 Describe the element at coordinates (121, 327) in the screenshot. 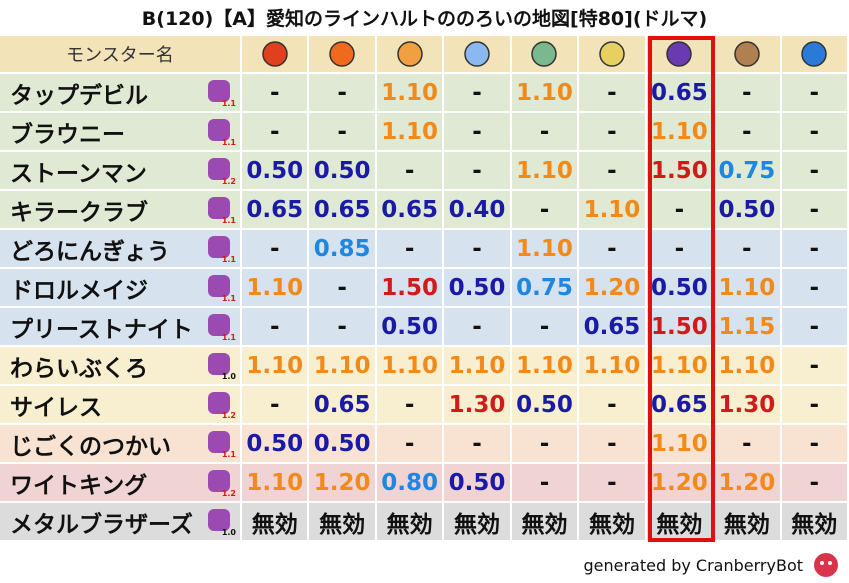

I see `row-name: プリーストナイト 1.1` at that location.